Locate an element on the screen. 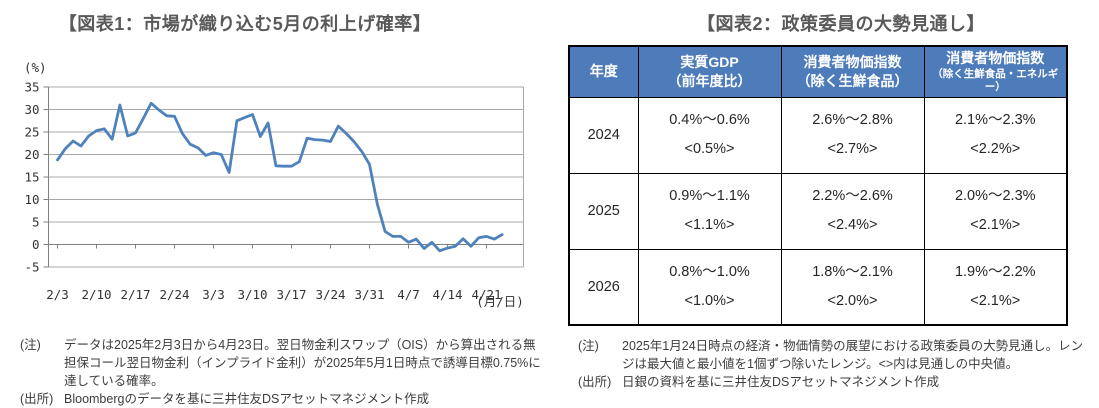 The height and width of the screenshot is (408, 1099). x-tick-label: 2/24 is located at coordinates (174, 294).